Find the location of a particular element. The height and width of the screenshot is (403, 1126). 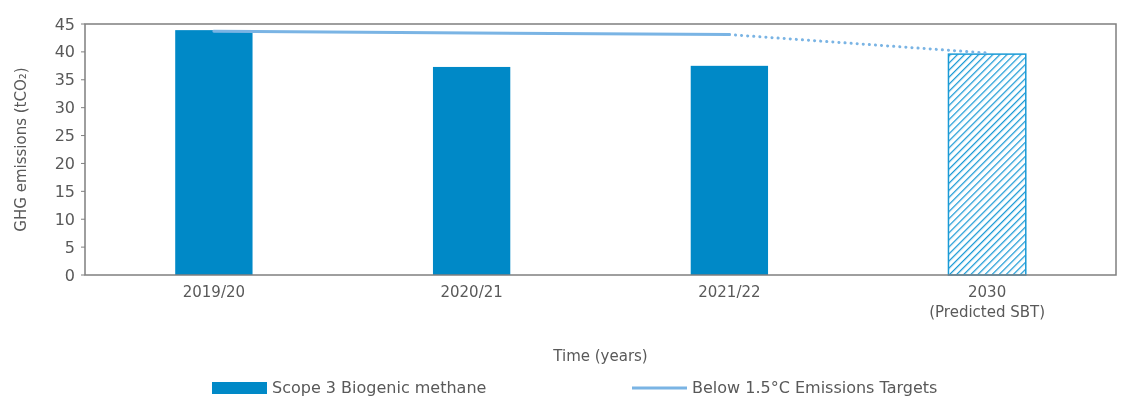

legend-label: Below 1.5°C Emissions Targets is located at coordinates (815, 387).